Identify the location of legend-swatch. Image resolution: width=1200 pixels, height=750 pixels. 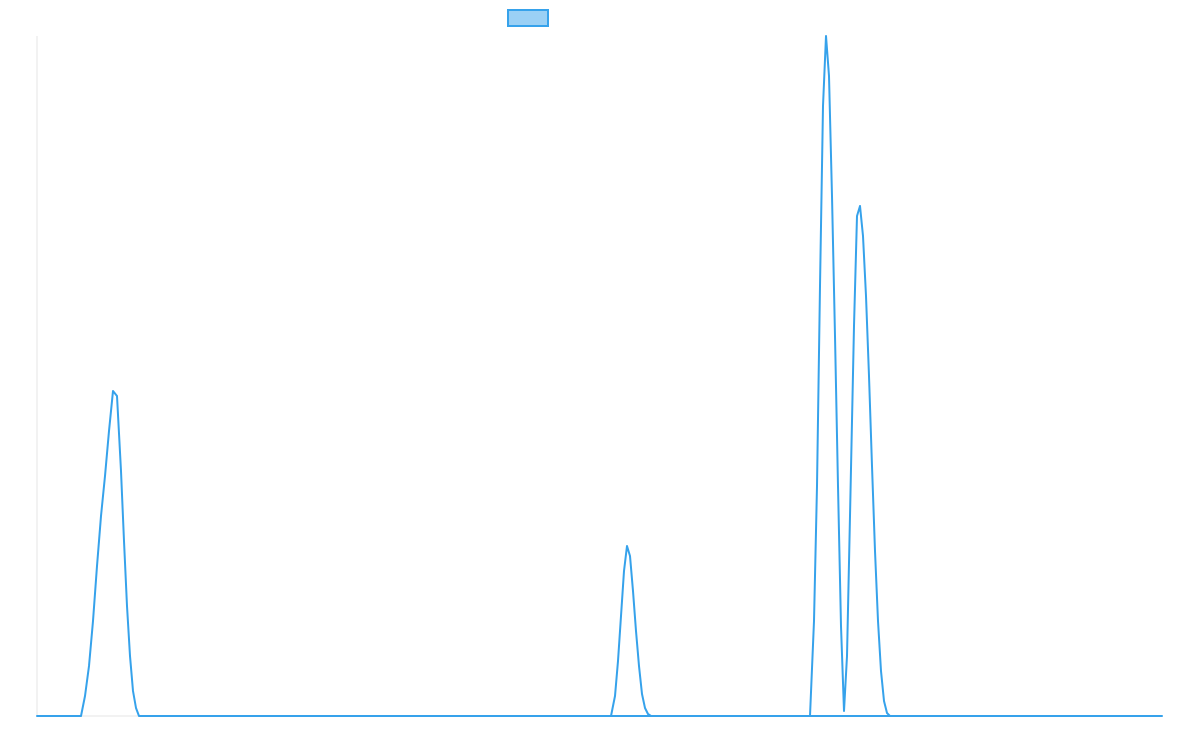
(528, 18).